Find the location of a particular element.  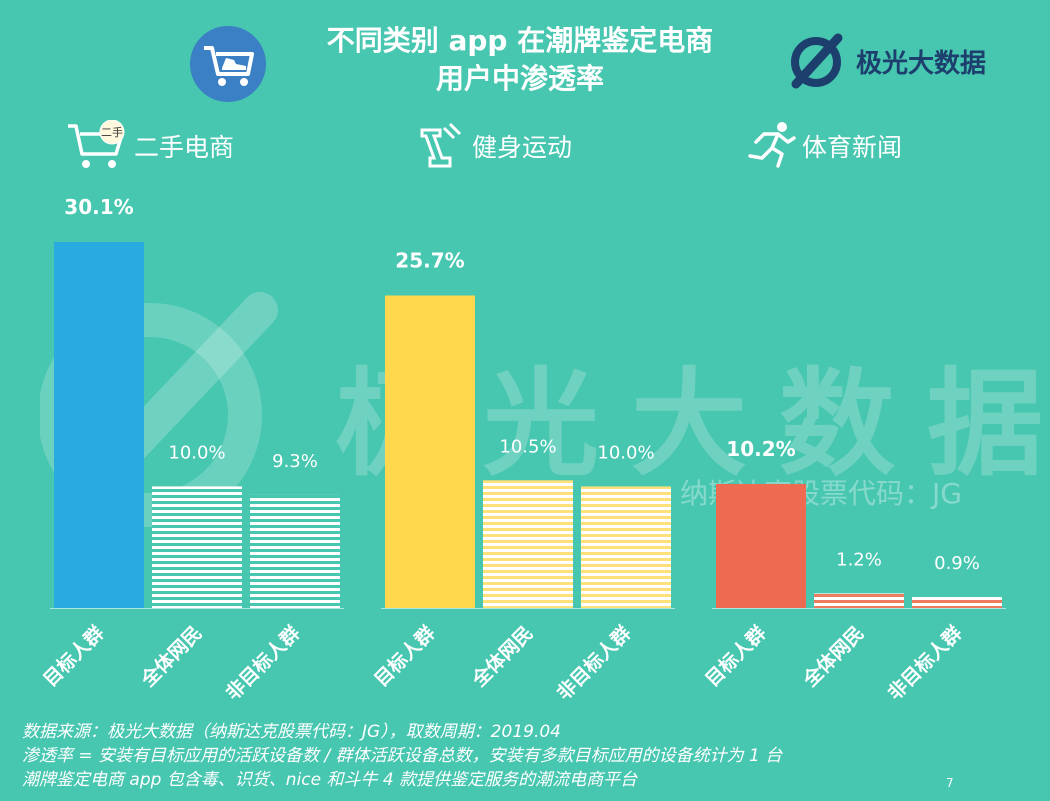

title-line-2: 用户中渗透率 is located at coordinates (519, 78).